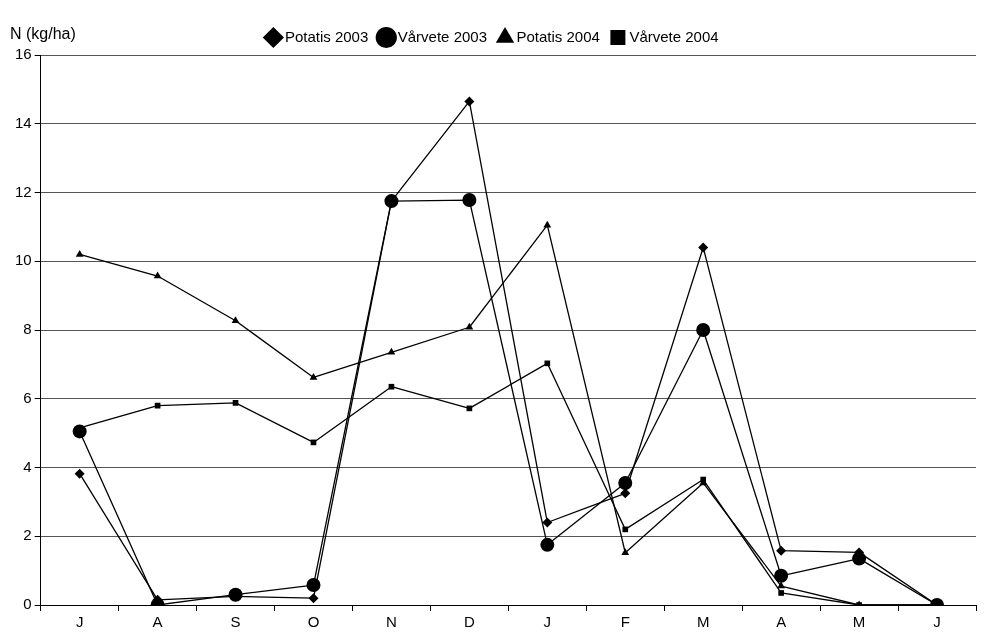 This screenshot has width=1004, height=643. I want to click on y-tick-label: 14, so click(23, 122).